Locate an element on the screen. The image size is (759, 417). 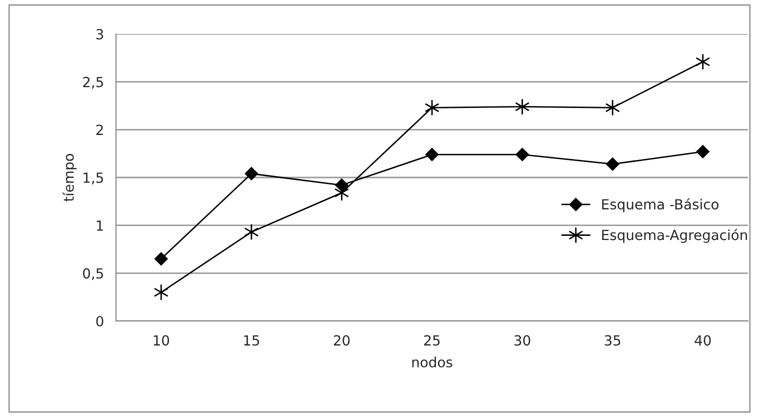
y-tick-label: 2,5 is located at coordinates (93, 82).